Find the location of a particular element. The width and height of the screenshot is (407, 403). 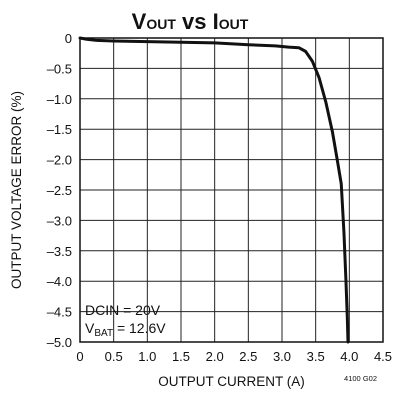

annotation-vbat-sub: BAT is located at coordinates (103, 333).